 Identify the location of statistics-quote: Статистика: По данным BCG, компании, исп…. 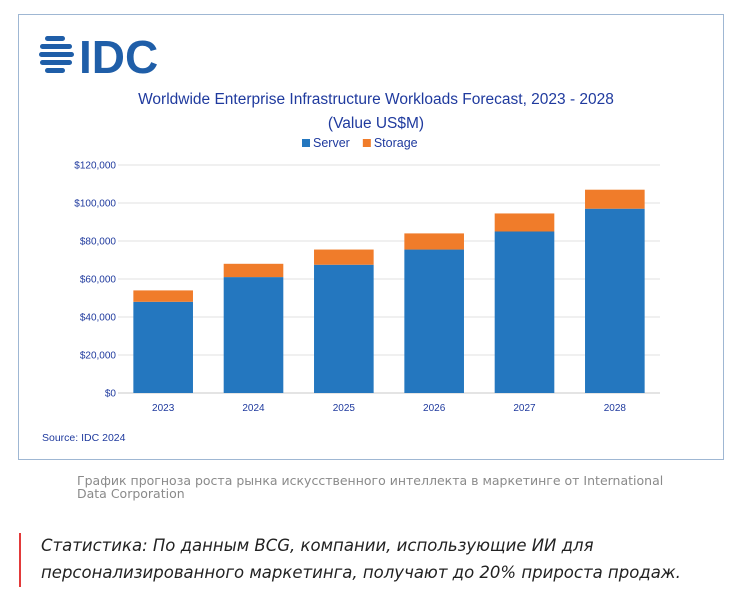
(361, 559).